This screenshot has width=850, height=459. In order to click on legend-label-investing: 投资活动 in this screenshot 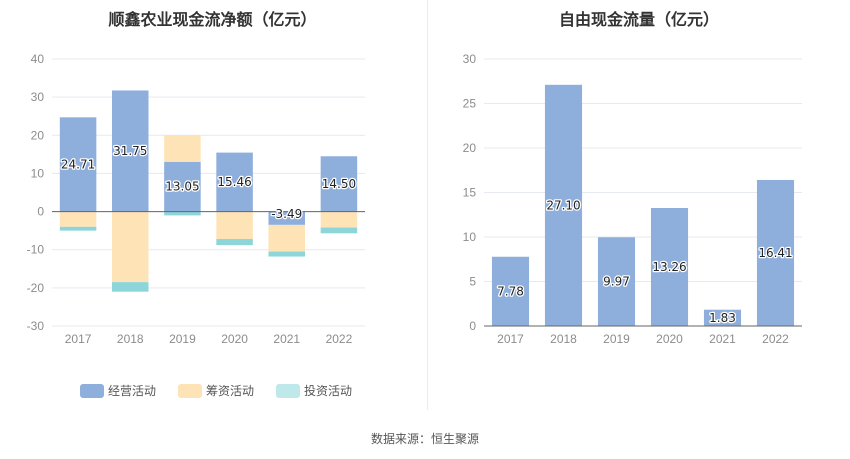, I will do `click(328, 391)`.